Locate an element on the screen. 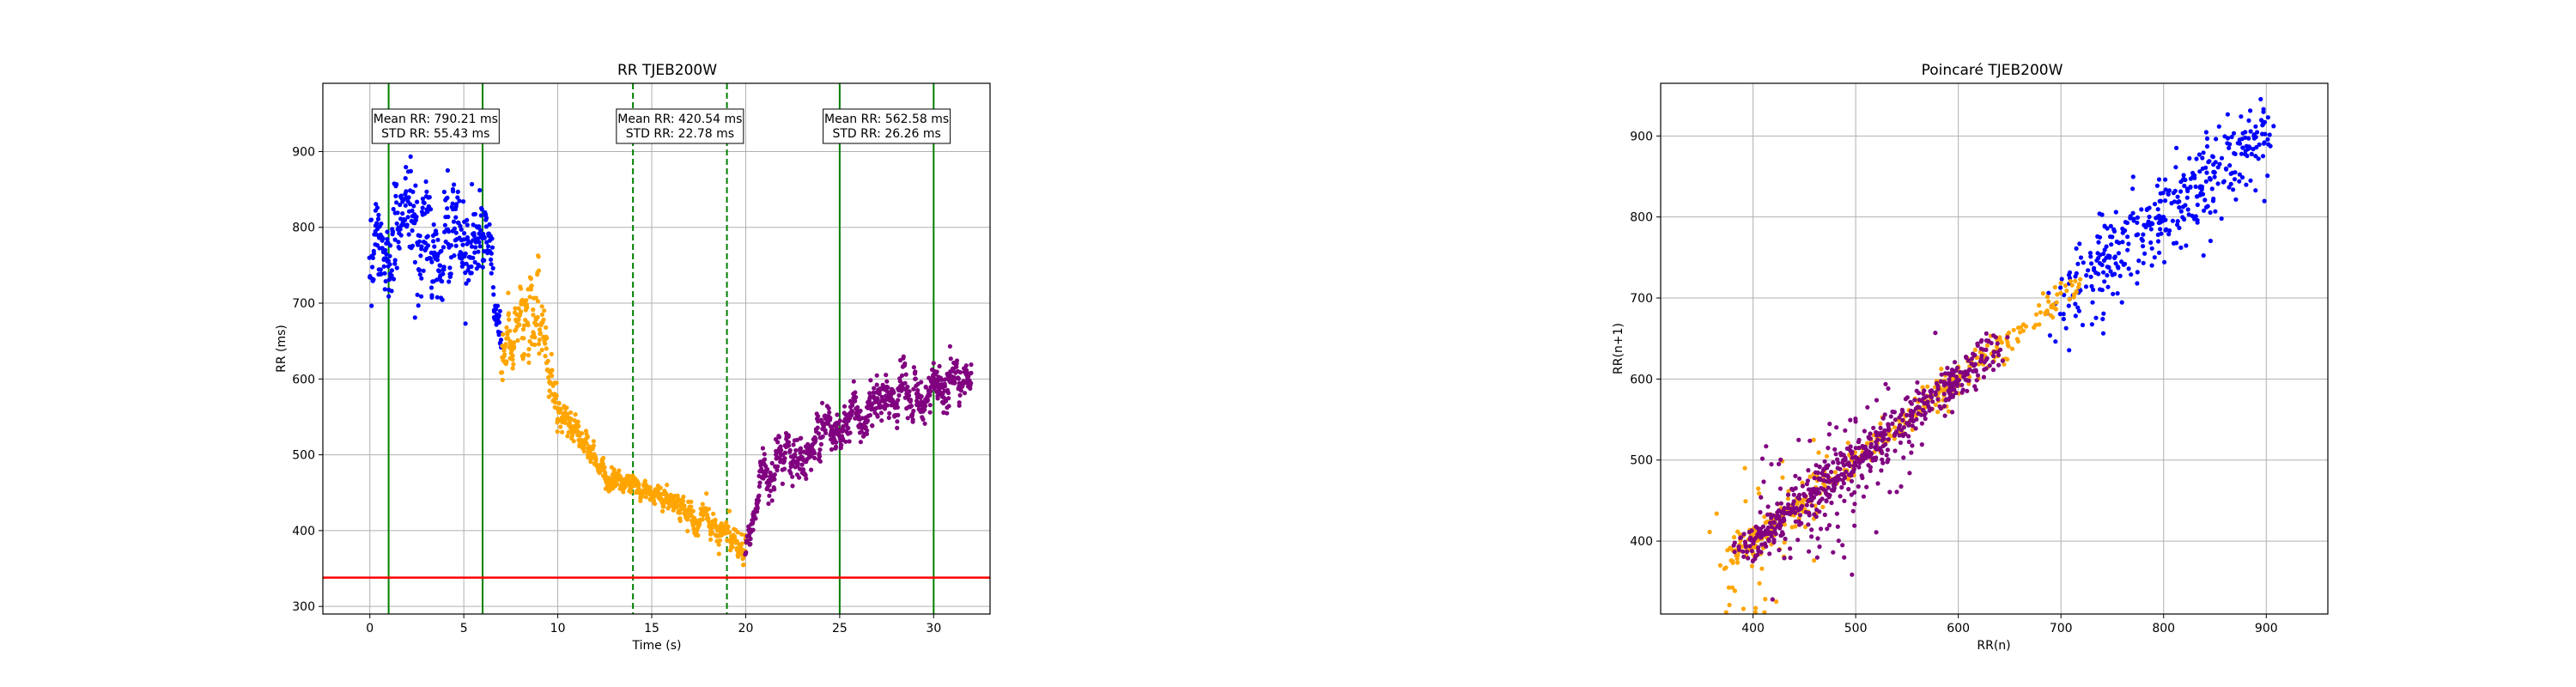 This screenshot has width=2576, height=687. stats-text: Mean RR: 562.58 ms is located at coordinates (886, 119).